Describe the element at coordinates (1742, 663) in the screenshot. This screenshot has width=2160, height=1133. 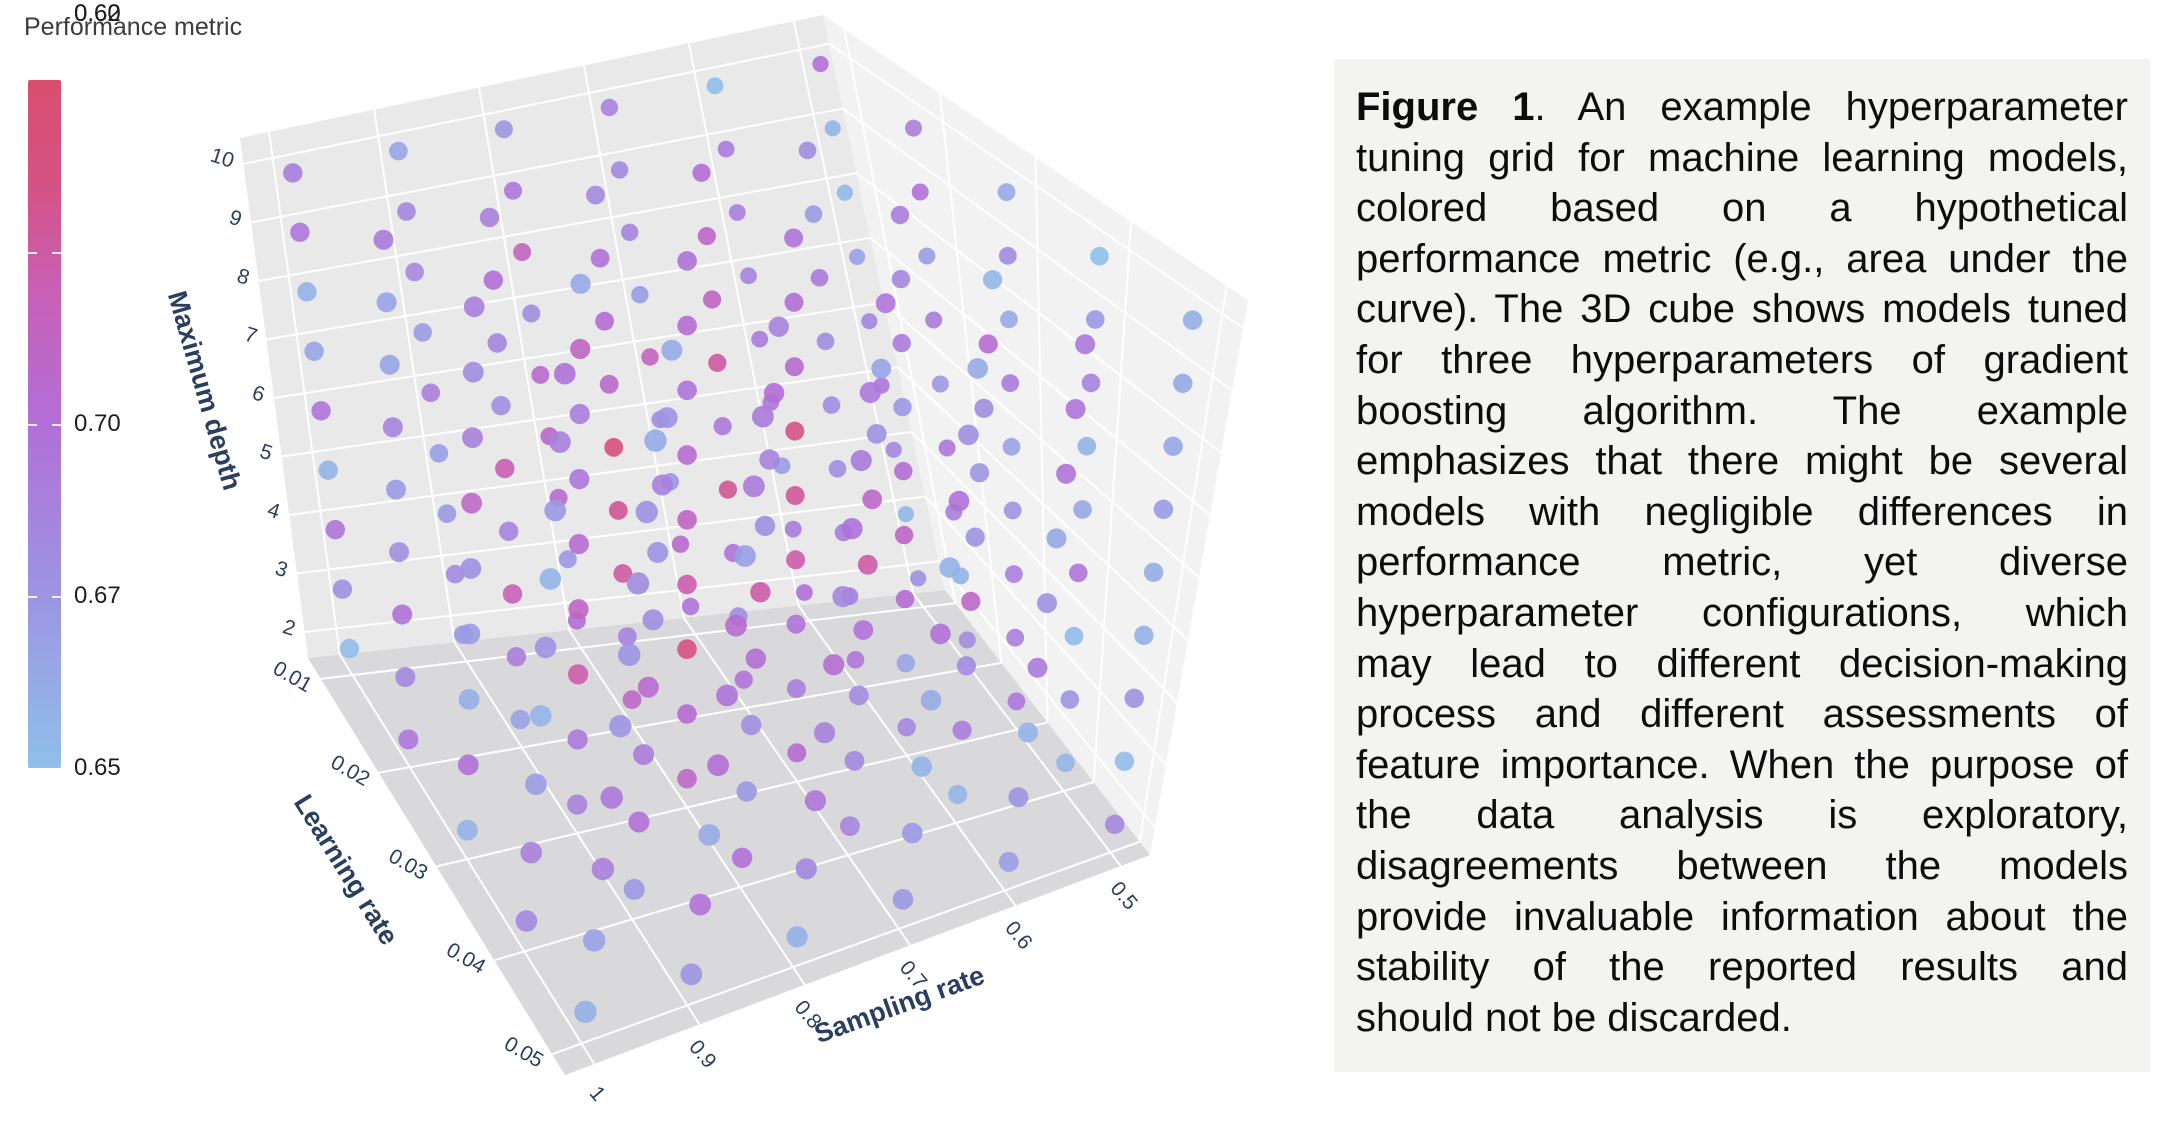
I see `caption-line: may lead to different decision-making` at that location.